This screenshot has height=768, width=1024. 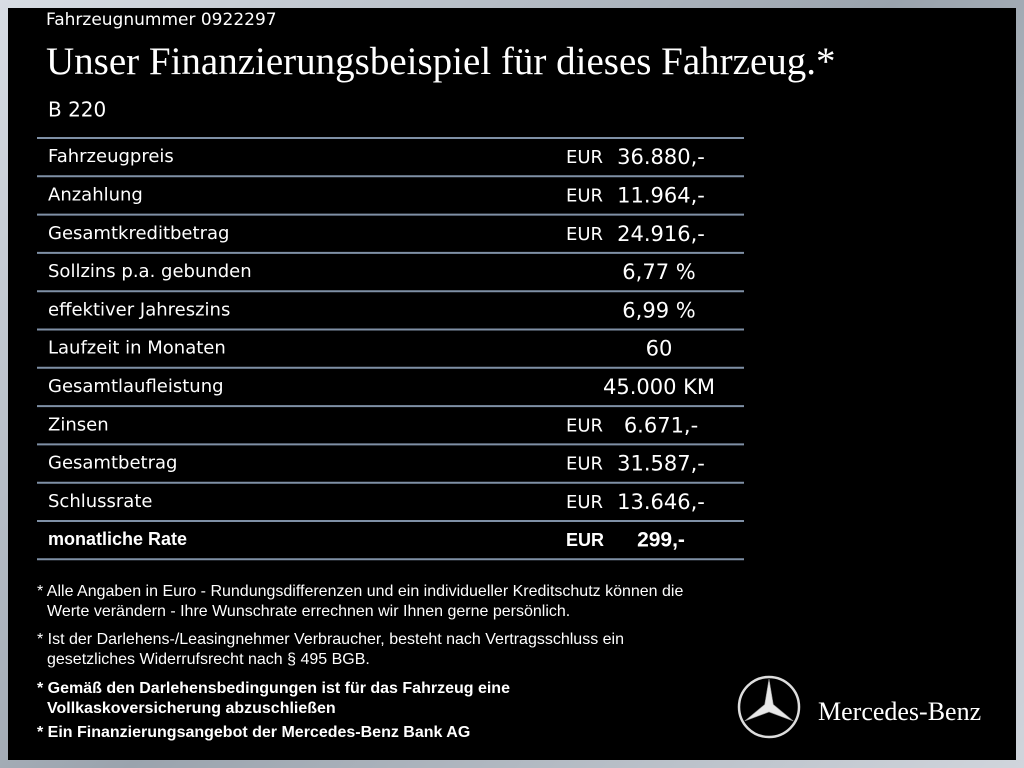 I want to click on row-value: 6,77 %, so click(x=658, y=272).